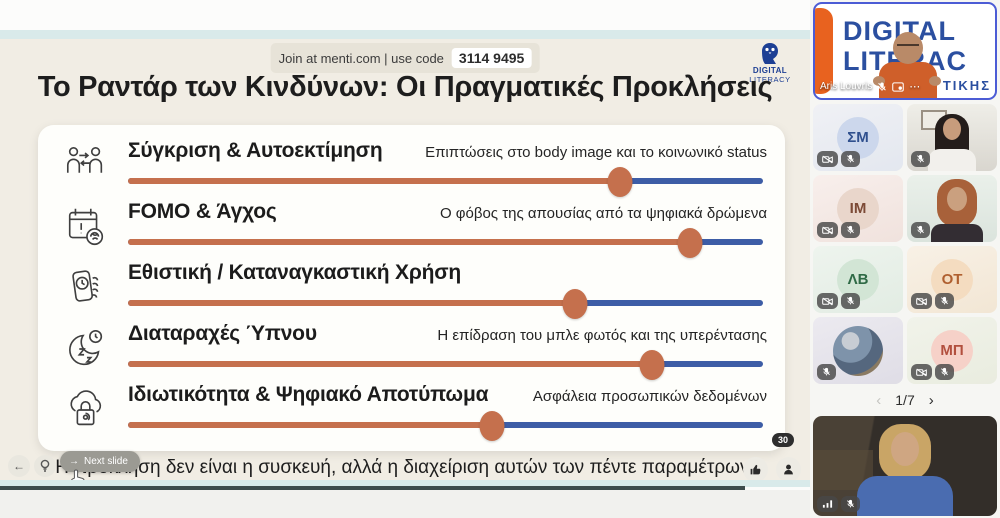  I want to click on speaker-name: Aris Louvris, so click(846, 86).